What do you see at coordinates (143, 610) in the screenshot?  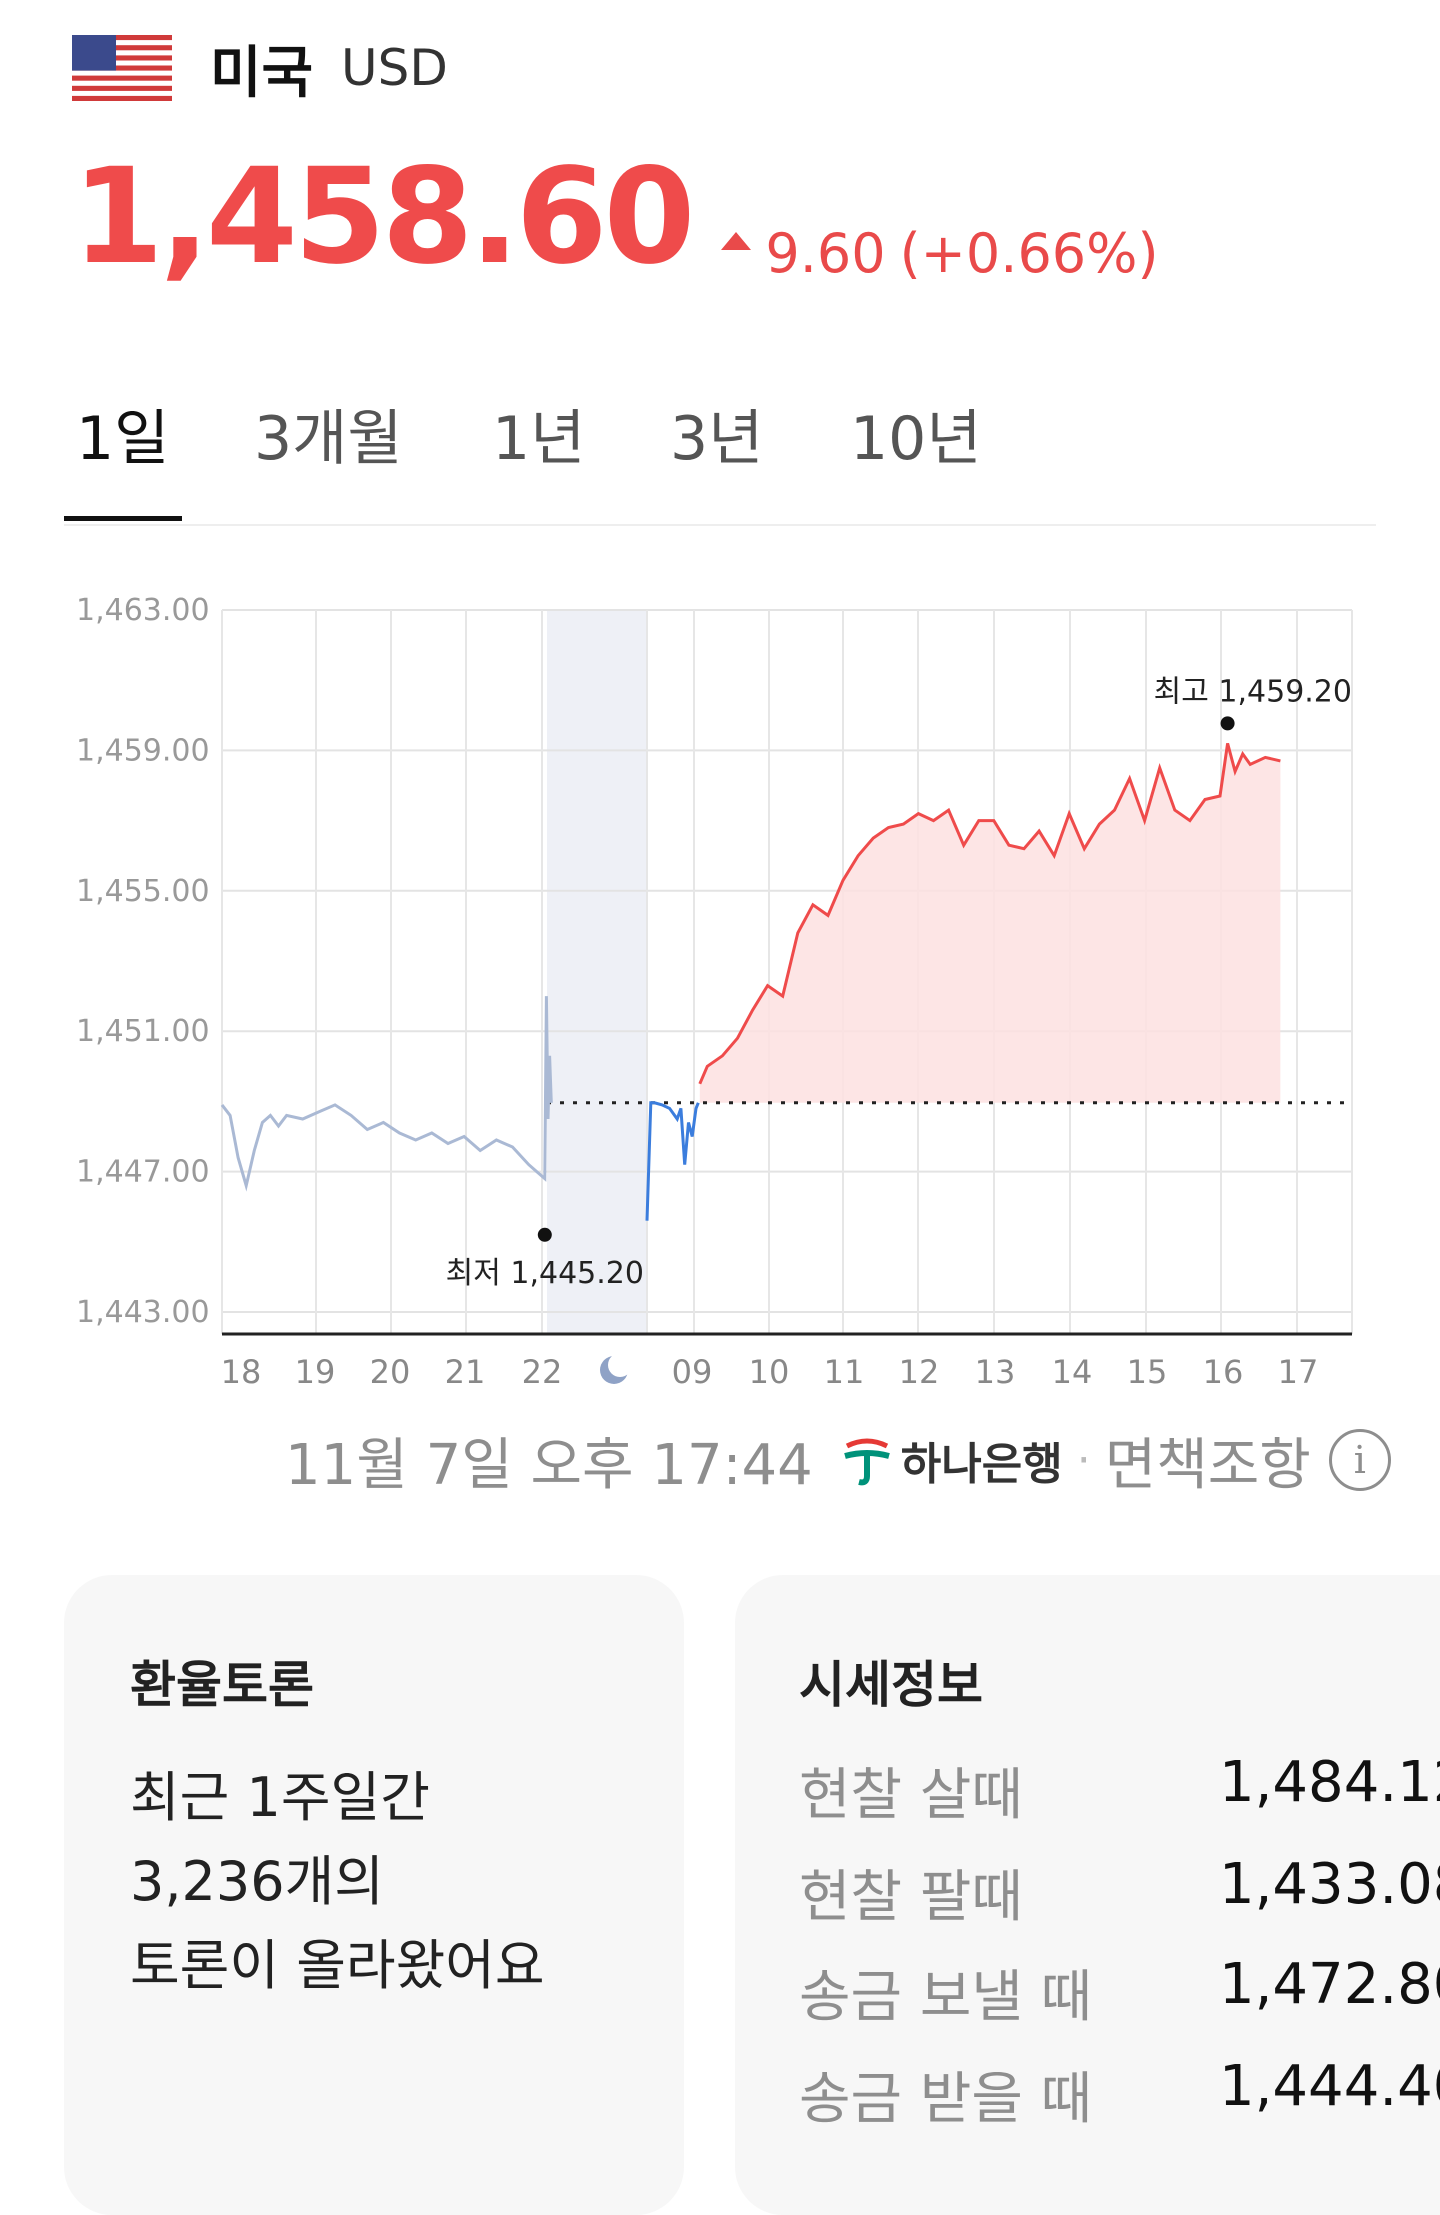 I see `y-tick-label: 1,463.00` at bounding box center [143, 610].